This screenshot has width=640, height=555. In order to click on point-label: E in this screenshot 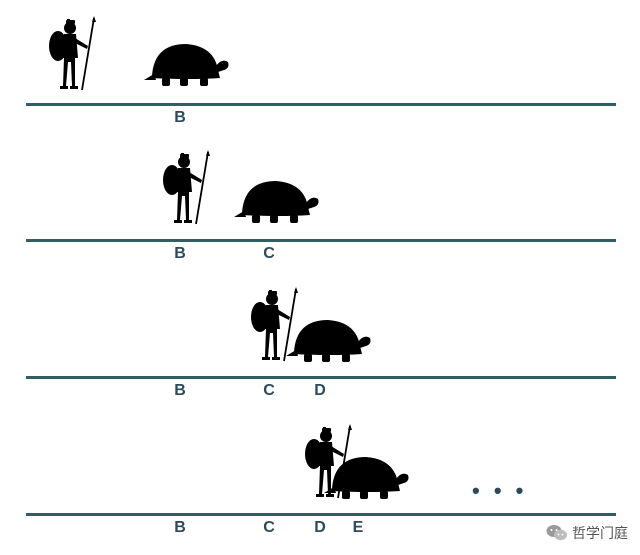, I will do `click(358, 527)`.